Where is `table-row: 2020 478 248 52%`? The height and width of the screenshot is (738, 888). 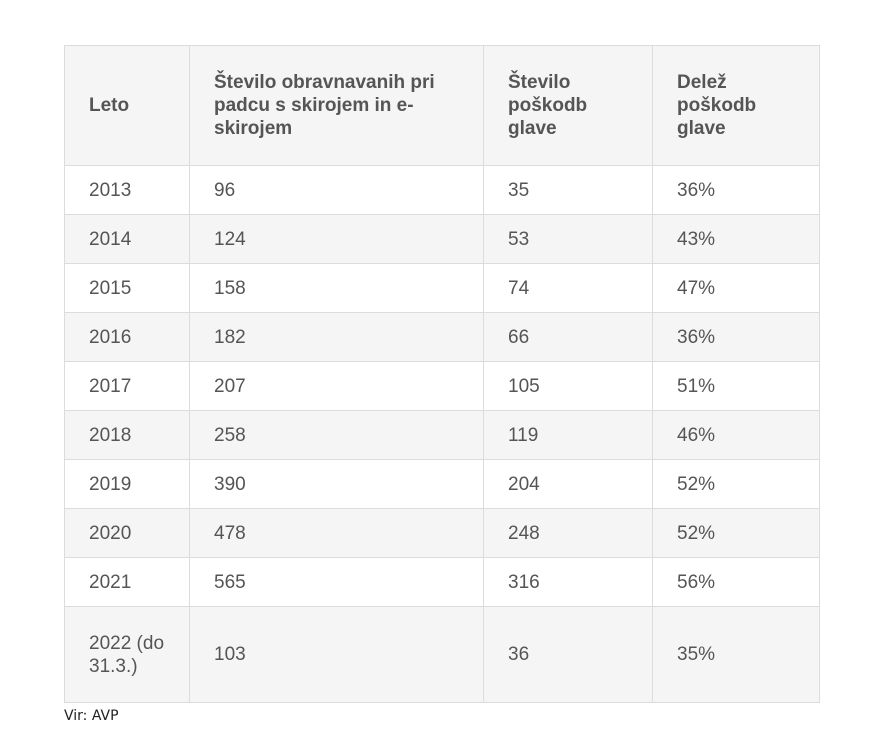
table-row: 2020 478 248 52% is located at coordinates (442, 533).